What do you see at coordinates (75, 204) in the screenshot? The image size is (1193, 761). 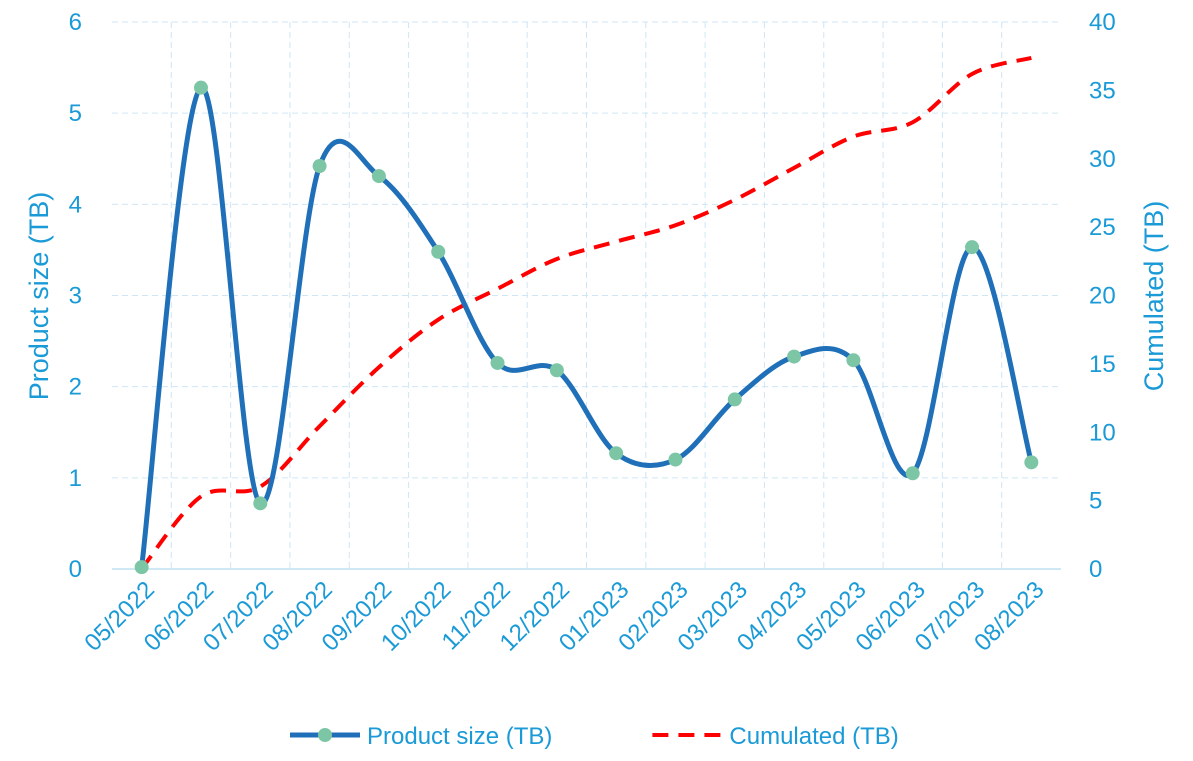 I see `y-tick-label: 4` at bounding box center [75, 204].